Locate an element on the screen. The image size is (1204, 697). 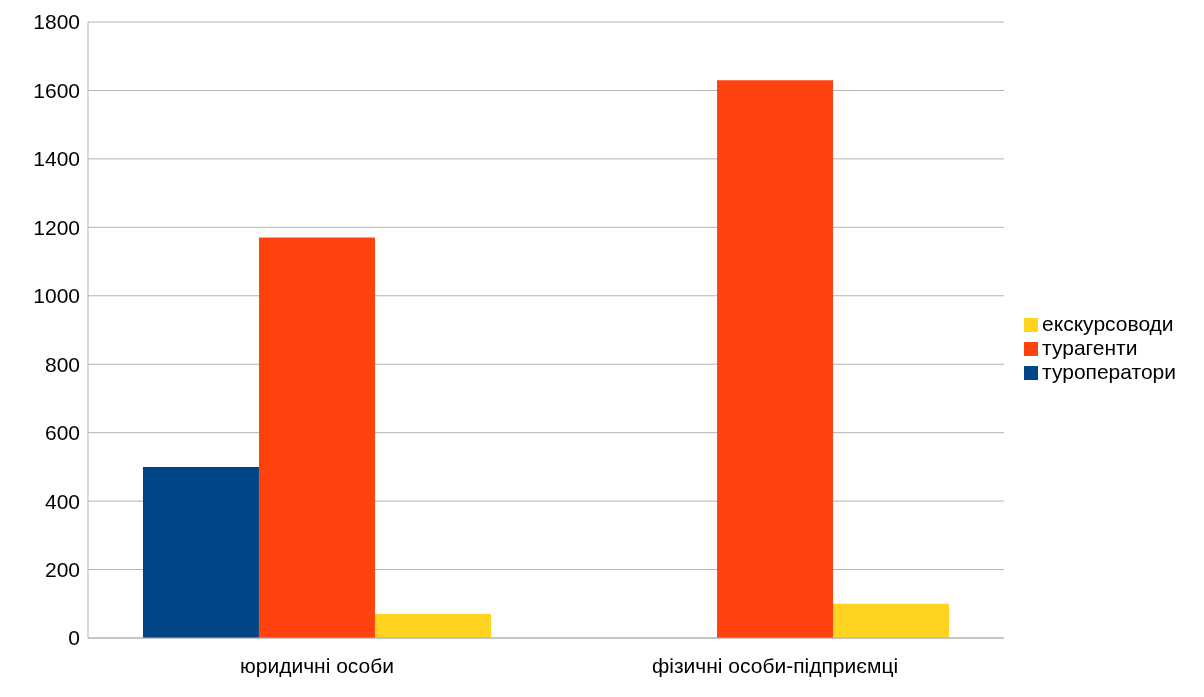
y-tick-label: 1000 is located at coordinates (56, 296).